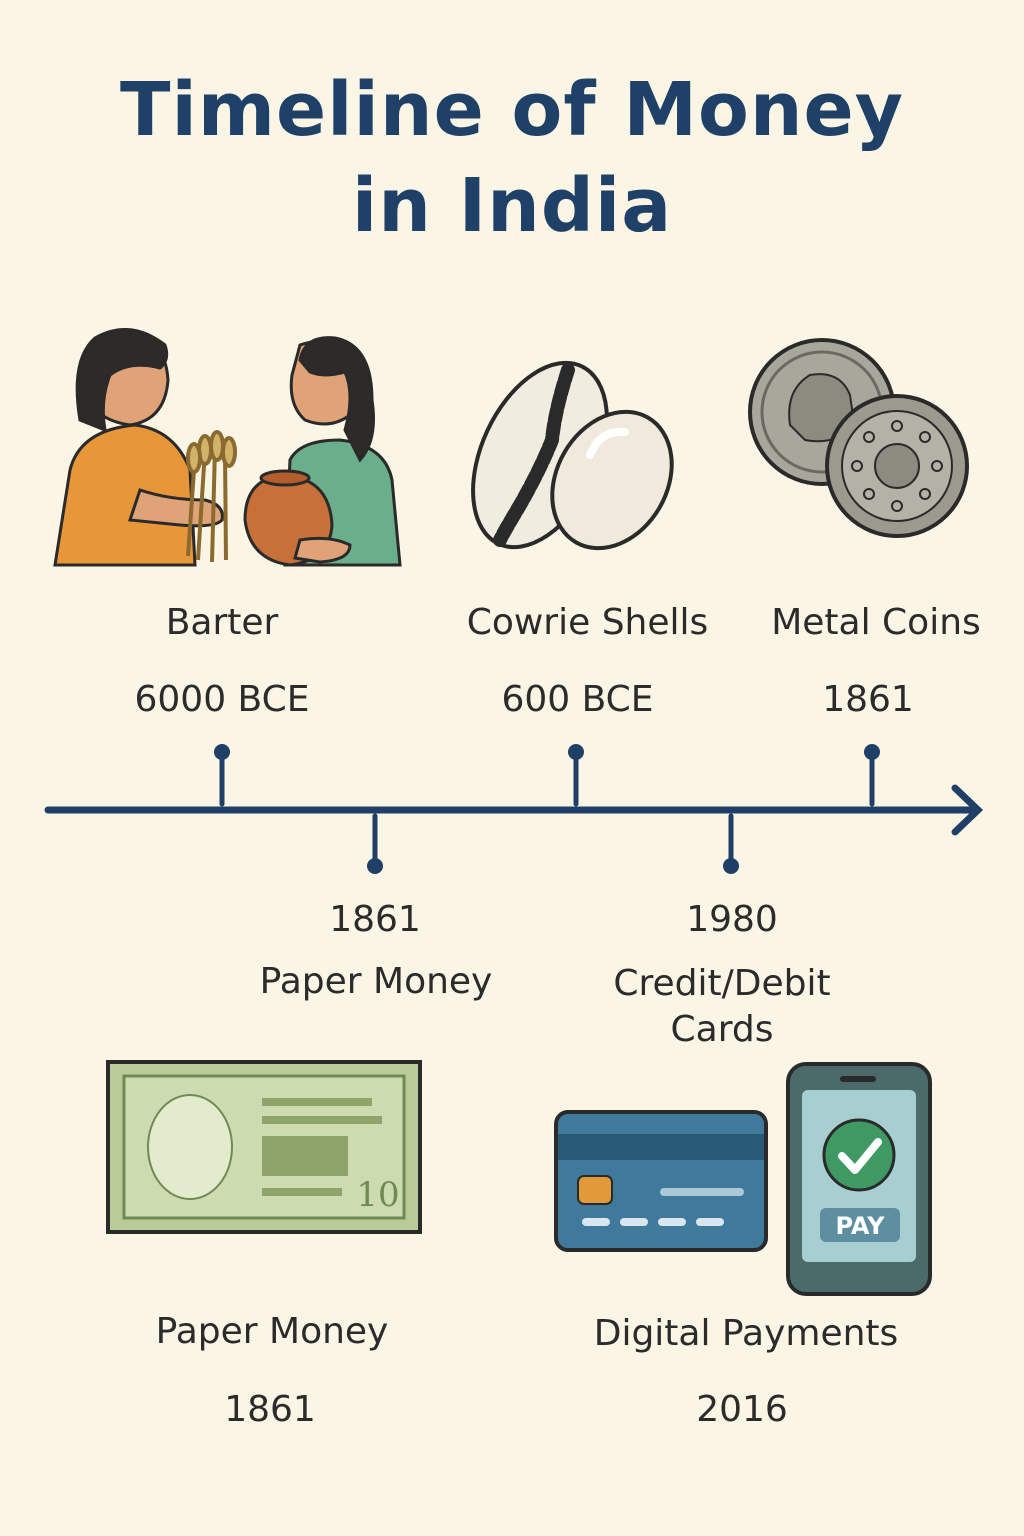  Describe the element at coordinates (264, 1147) in the screenshot. I see `banknote-icon: 10` at that location.